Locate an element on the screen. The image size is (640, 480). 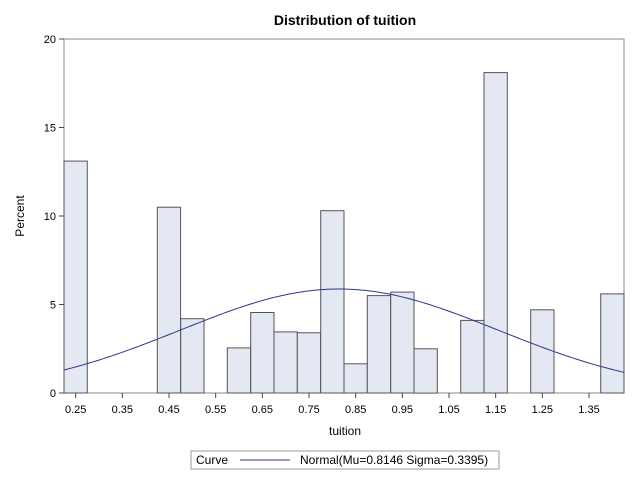
legend-title: Curve is located at coordinates (212, 460).